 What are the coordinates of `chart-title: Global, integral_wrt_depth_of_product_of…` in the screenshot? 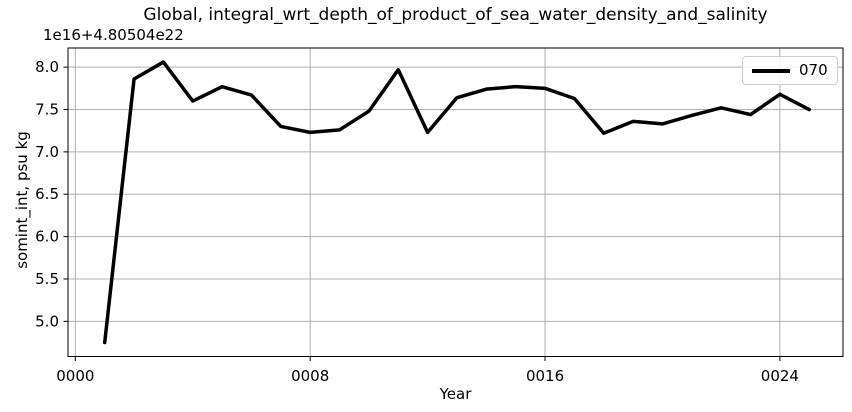 It's located at (455, 15).